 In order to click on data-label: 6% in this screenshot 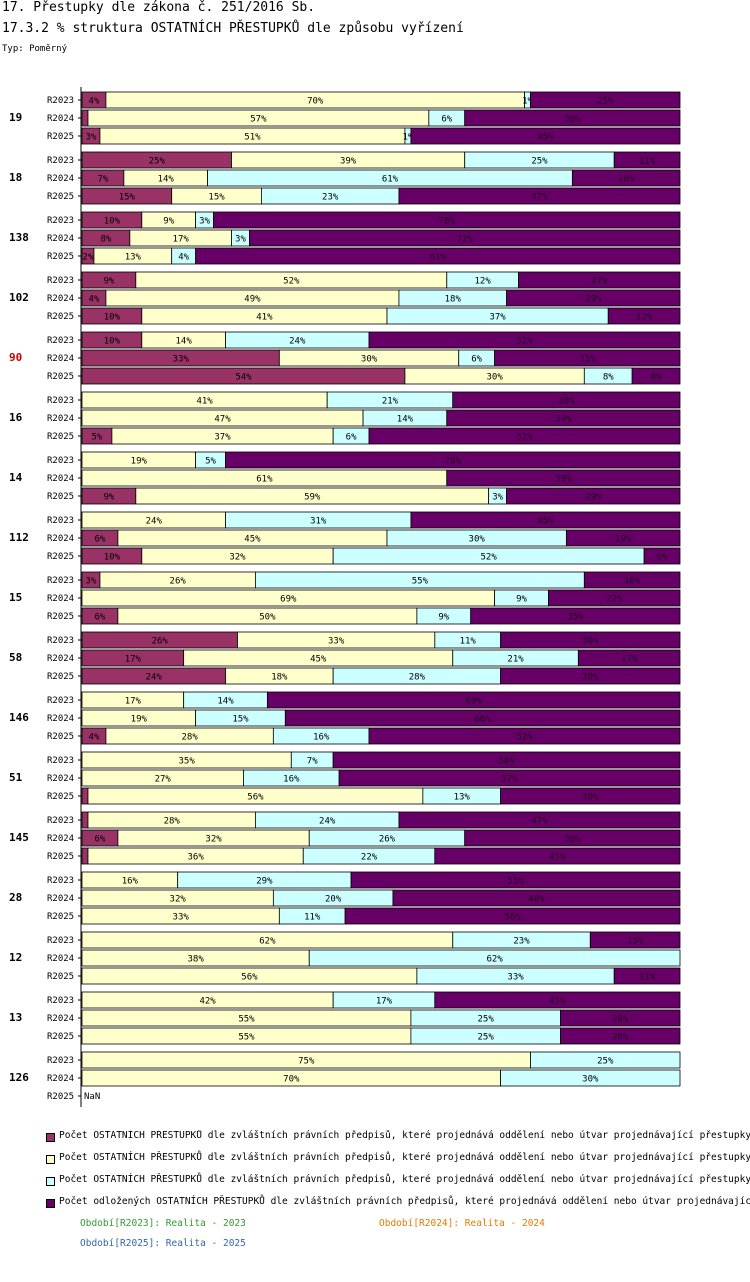, I will do `click(662, 558)`.